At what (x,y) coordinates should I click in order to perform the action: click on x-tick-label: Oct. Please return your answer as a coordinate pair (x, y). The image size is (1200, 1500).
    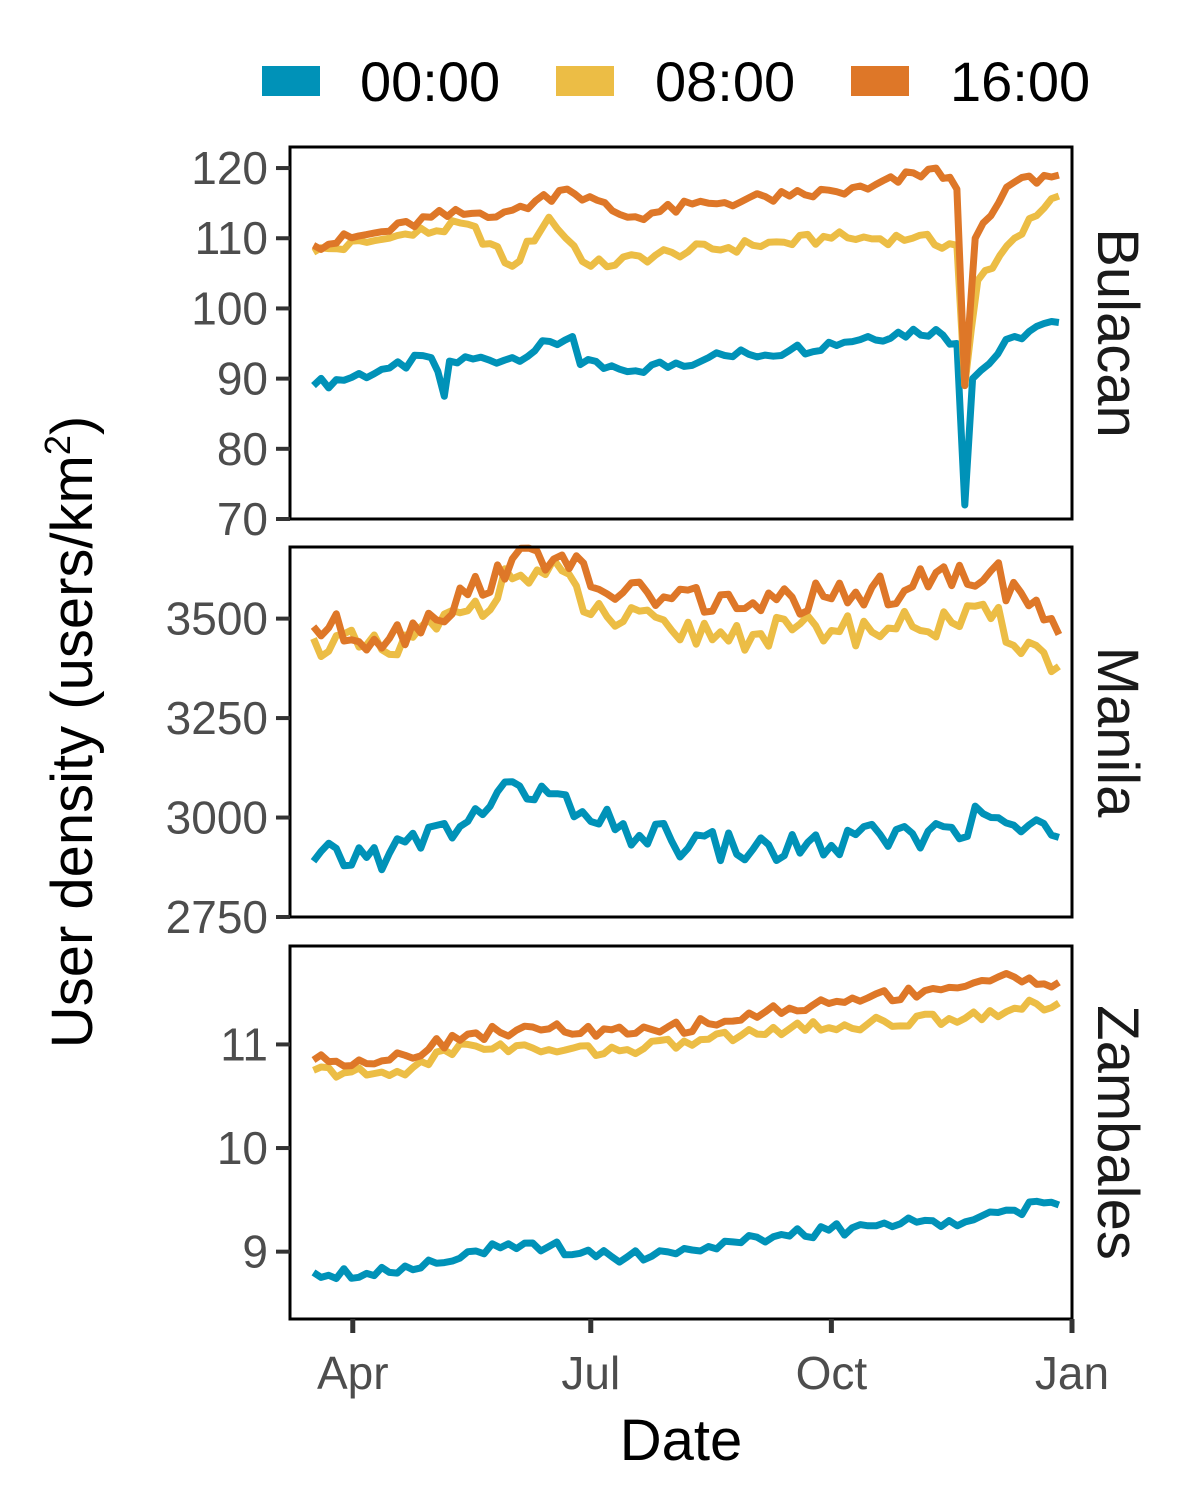
    Looking at the image, I should click on (832, 1373).